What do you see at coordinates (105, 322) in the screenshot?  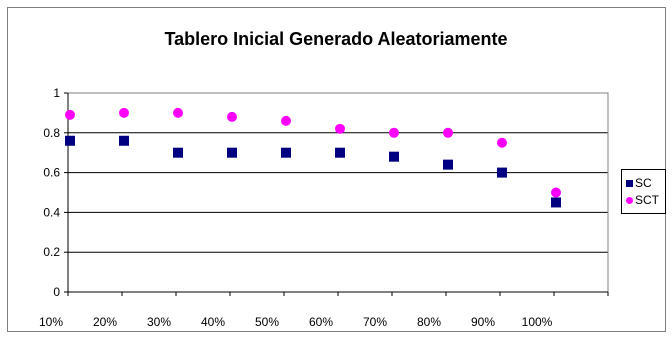 I see `x-tick-label: 20%` at bounding box center [105, 322].